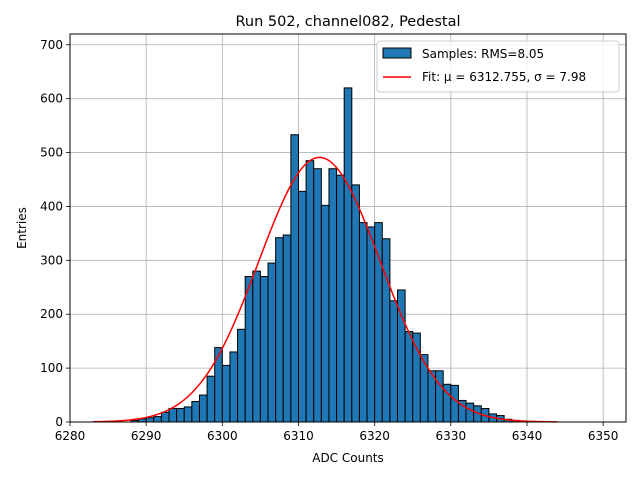 The height and width of the screenshot is (480, 640). I want to click on legend-histogram-label: Samples: RMS=8.05, so click(483, 54).